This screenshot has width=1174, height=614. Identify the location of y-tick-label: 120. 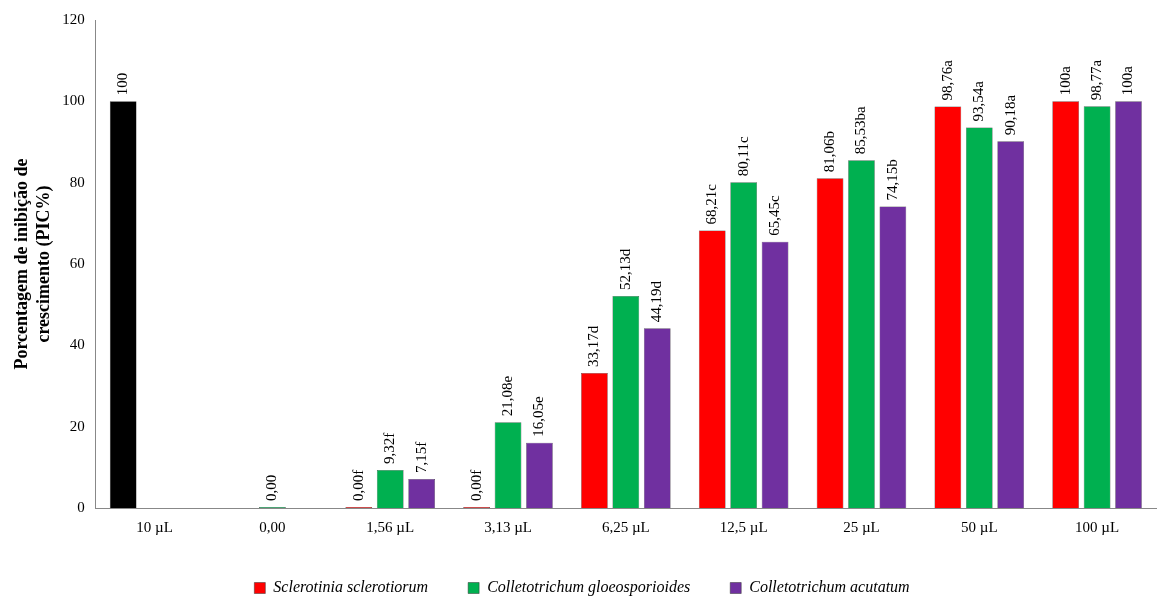
(73, 18).